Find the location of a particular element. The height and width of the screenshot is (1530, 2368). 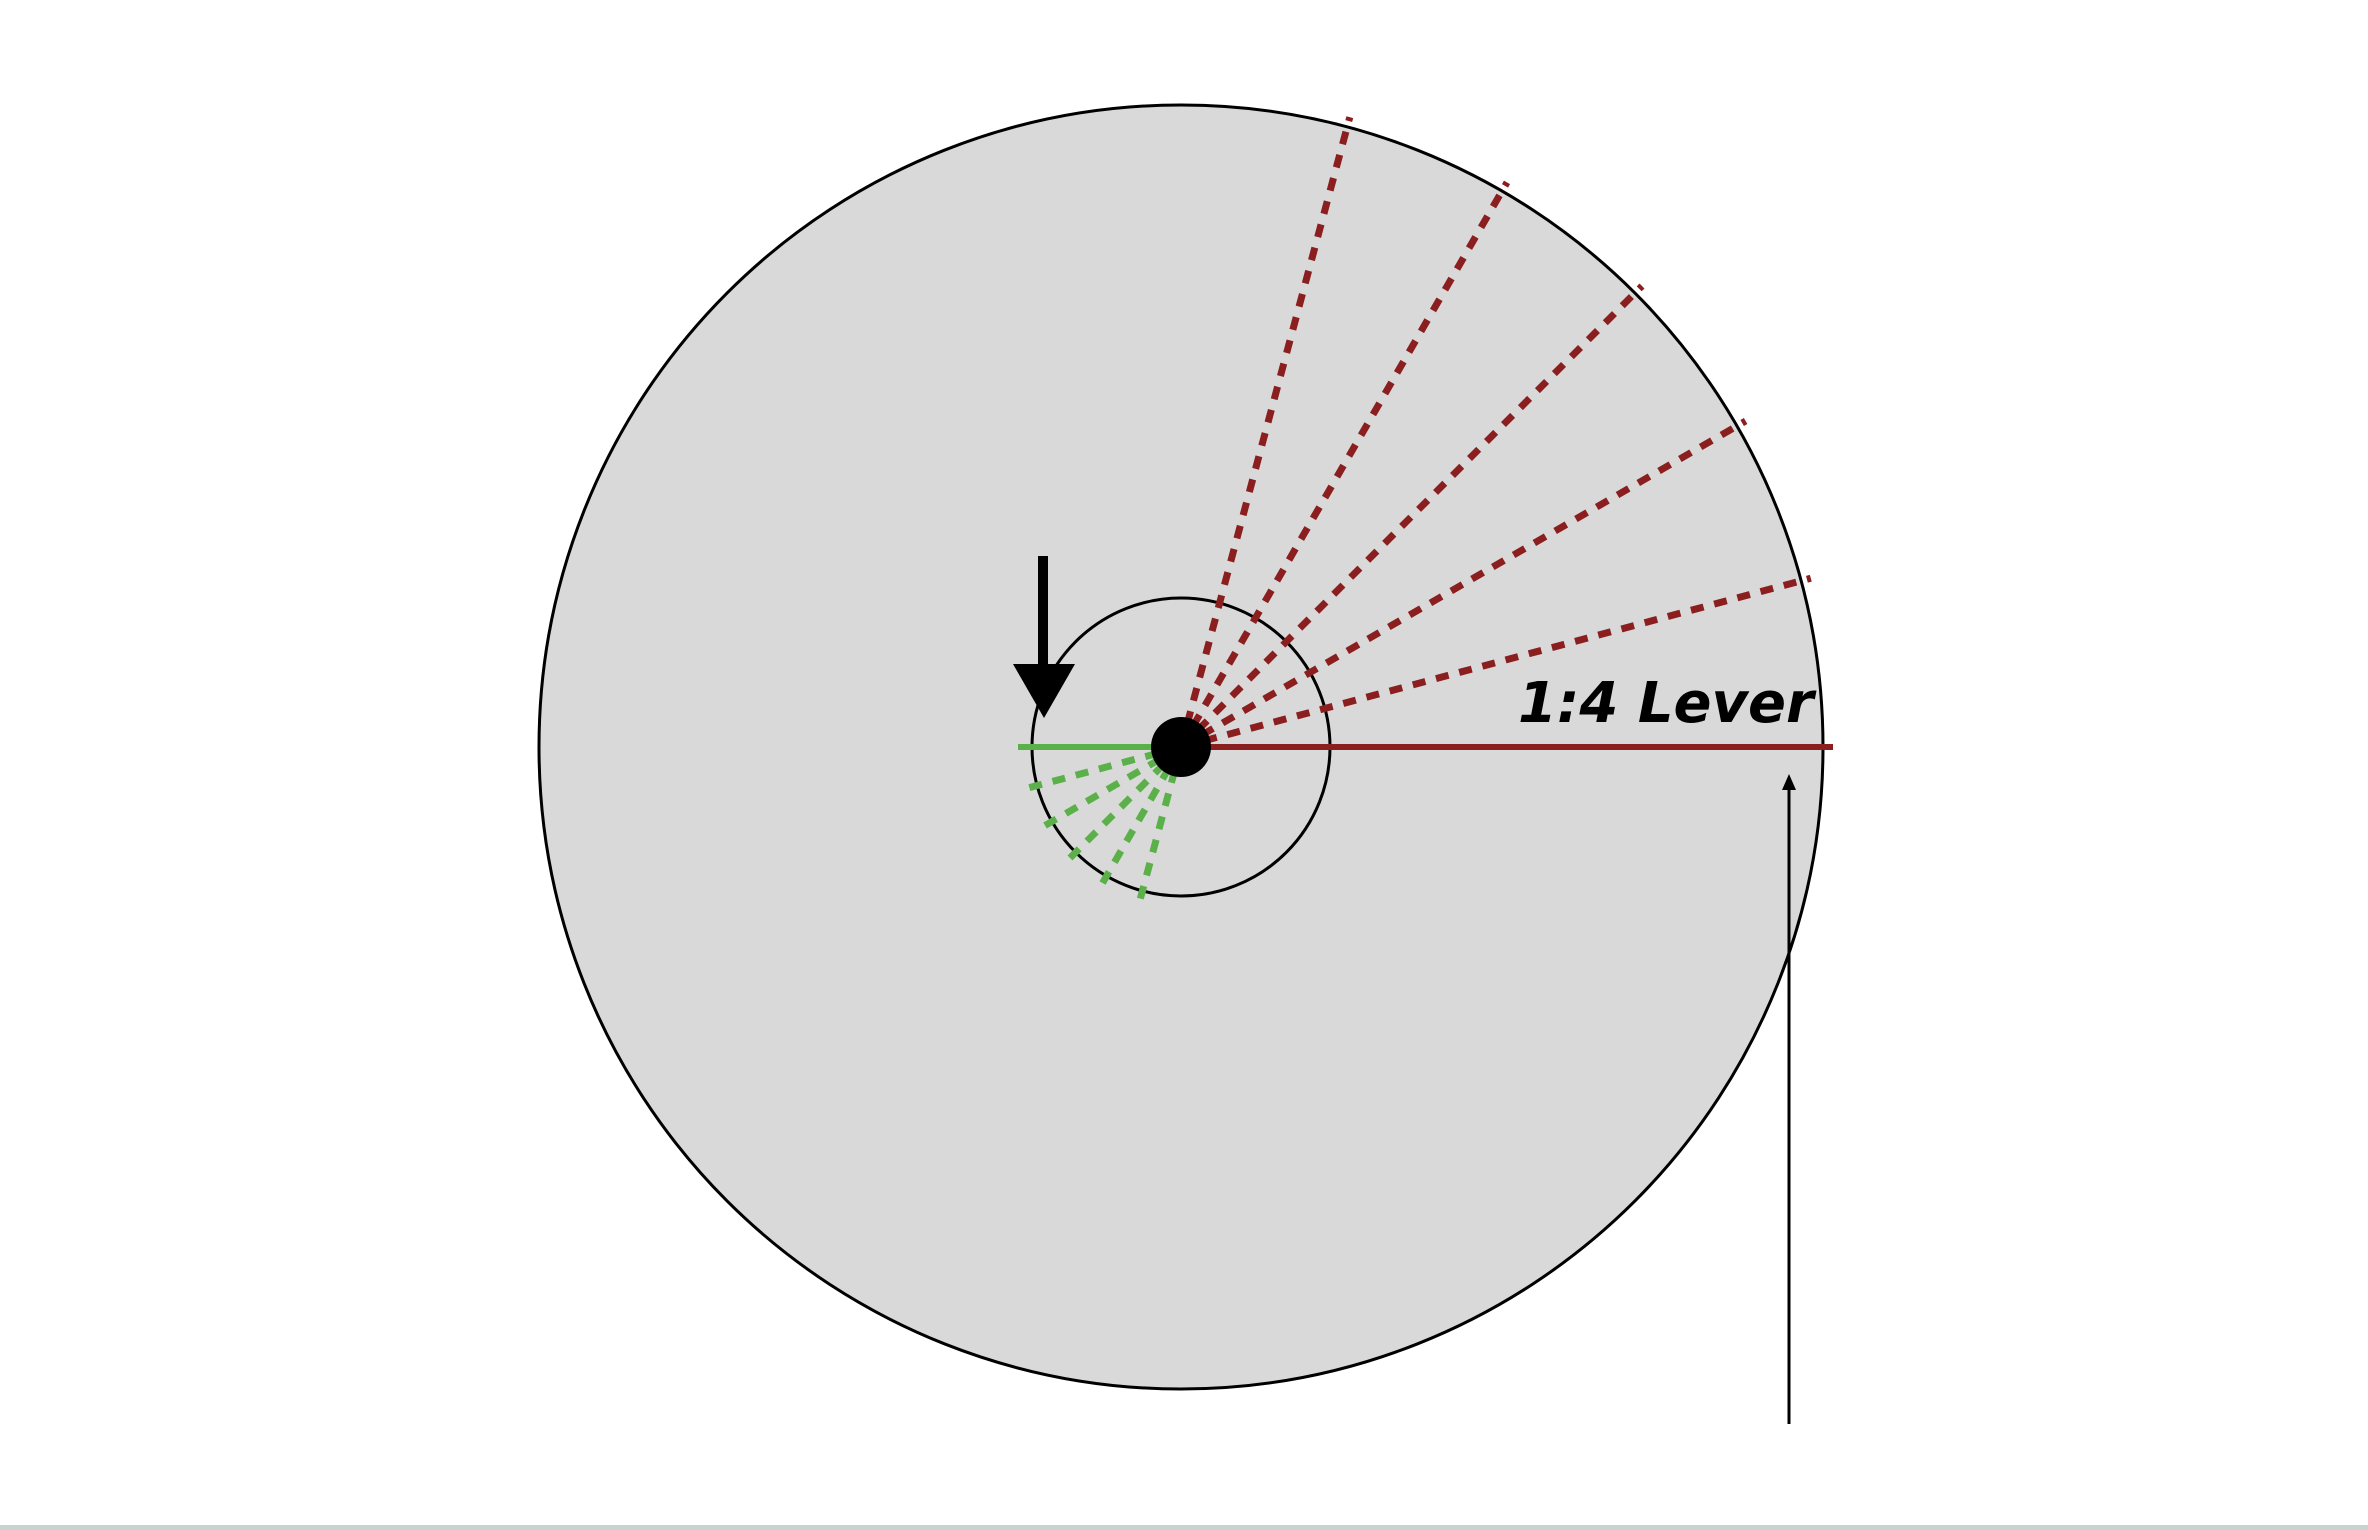

long-arm-sweep is located at coordinates (1505, 433).